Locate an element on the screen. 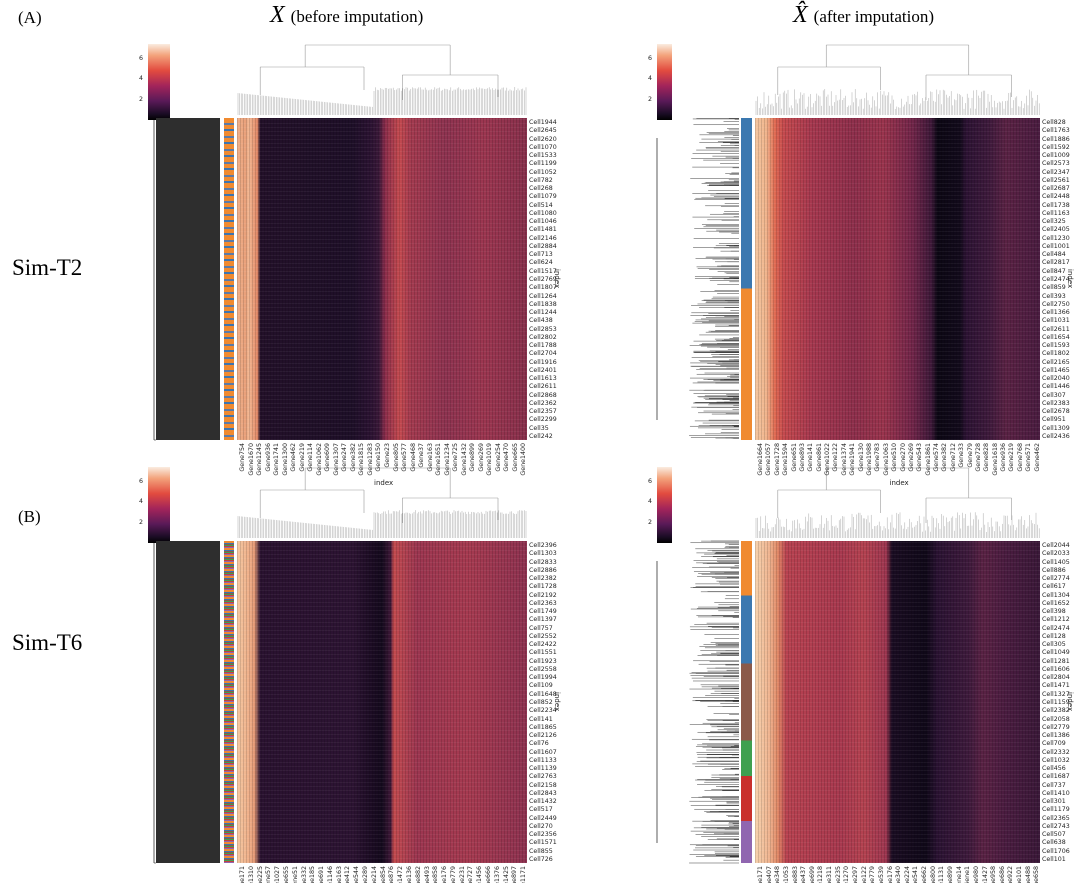 The width and height of the screenshot is (1087, 883). row-label: Cell2552 is located at coordinates (543, 636).